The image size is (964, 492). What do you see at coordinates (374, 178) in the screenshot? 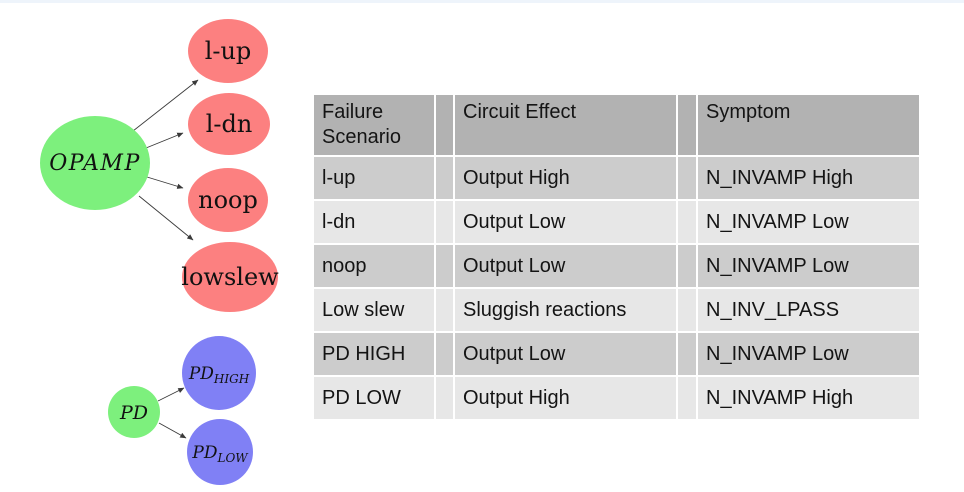
I see `cell-scenario: l-up` at bounding box center [374, 178].